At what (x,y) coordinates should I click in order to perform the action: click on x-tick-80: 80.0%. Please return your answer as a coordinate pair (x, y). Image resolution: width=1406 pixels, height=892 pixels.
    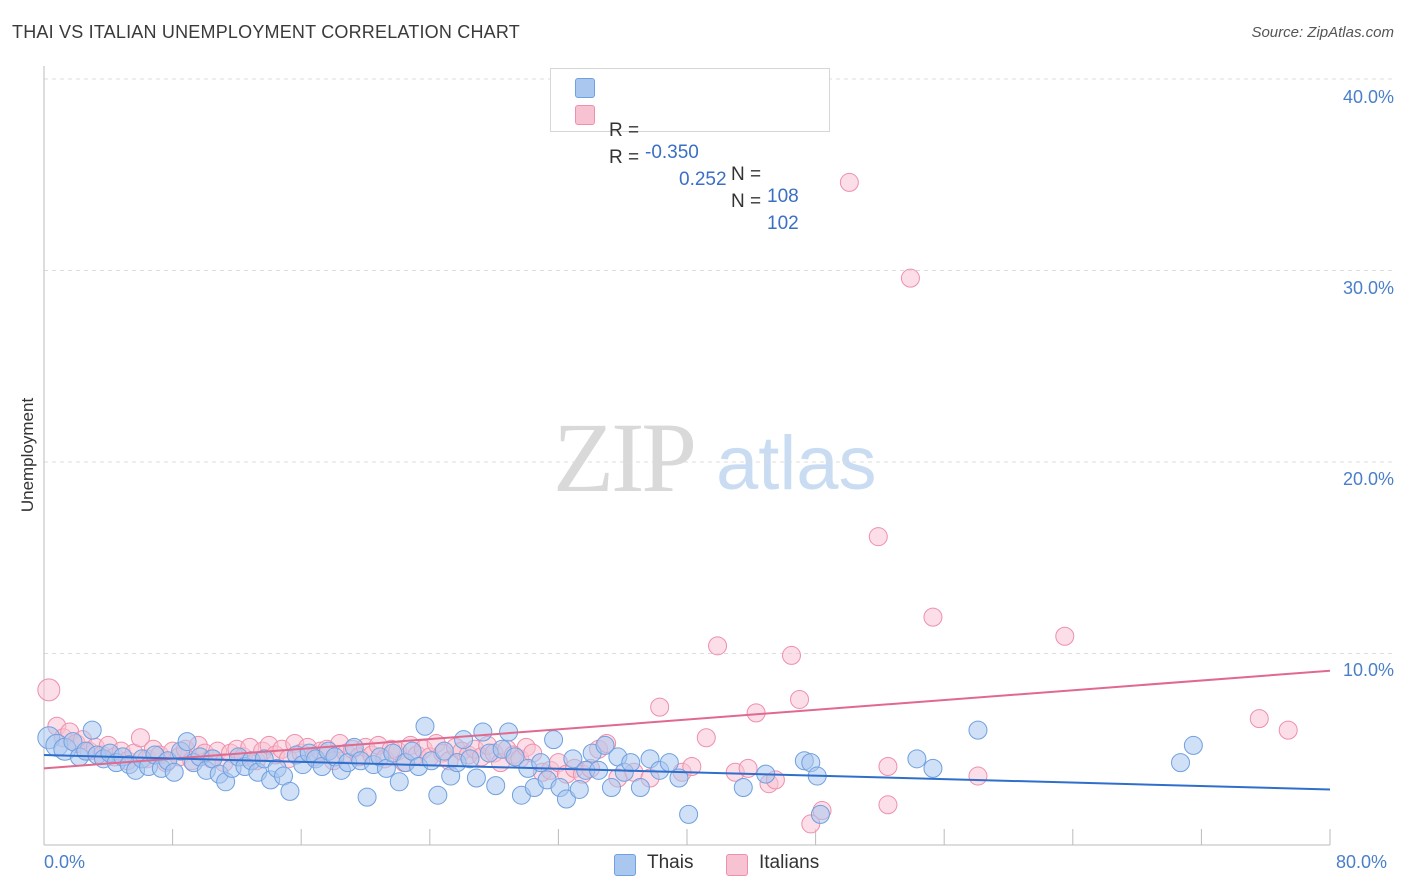
    Looking at the image, I should click on (1362, 862).